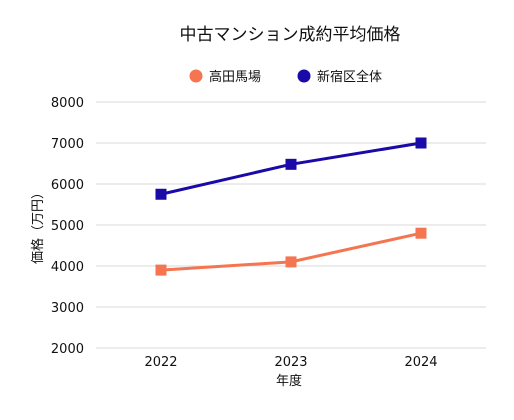 The height and width of the screenshot is (420, 514). I want to click on legend: 高田馬場 新宿区全体, so click(285, 77).